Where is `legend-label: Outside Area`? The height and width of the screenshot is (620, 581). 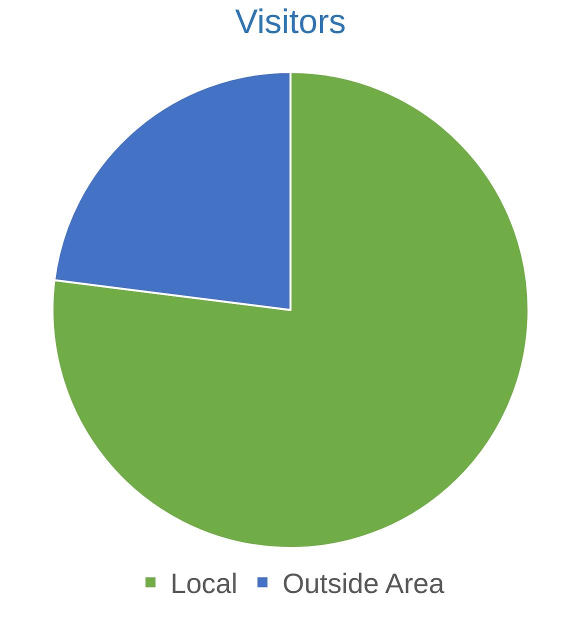
legend-label: Outside Area is located at coordinates (363, 584).